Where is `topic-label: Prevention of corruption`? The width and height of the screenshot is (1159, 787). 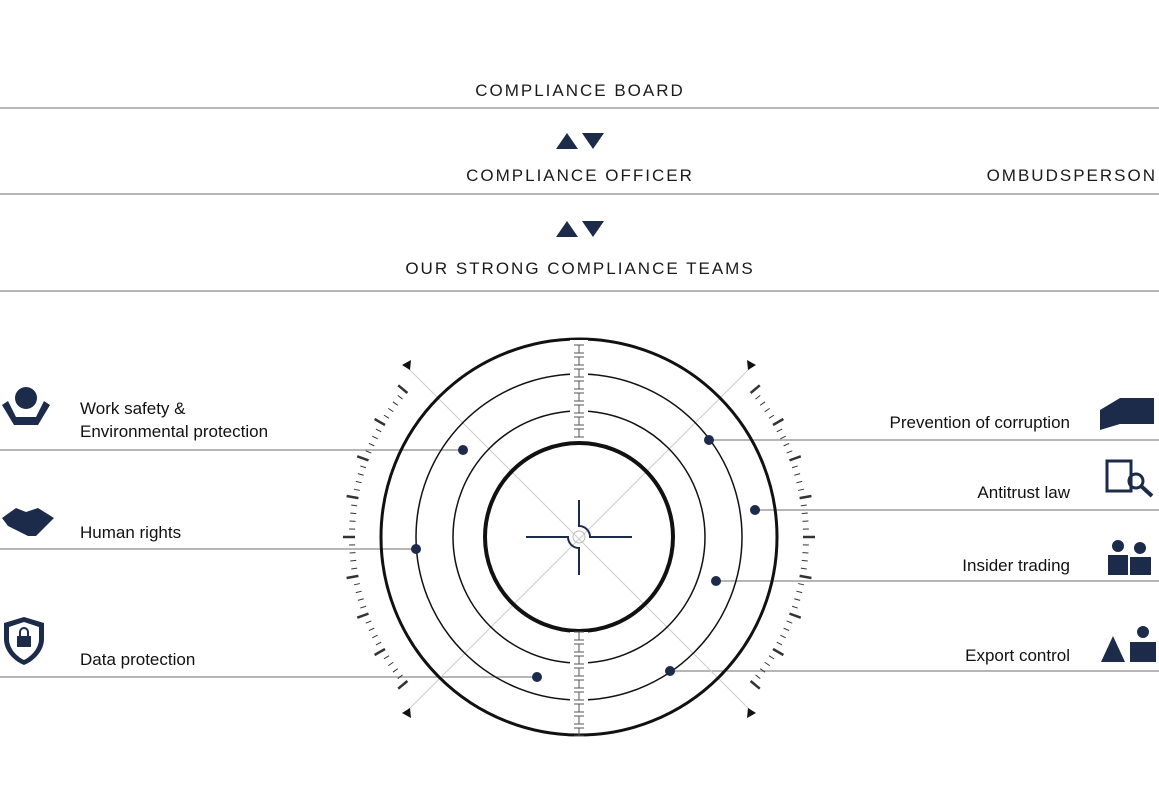 topic-label: Prevention of corruption is located at coordinates (980, 422).